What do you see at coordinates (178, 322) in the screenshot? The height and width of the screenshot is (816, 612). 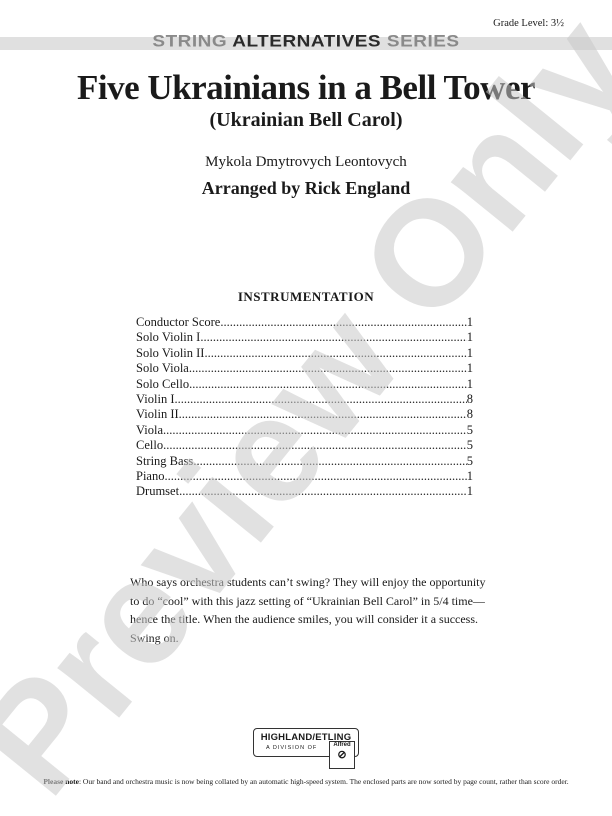 I see `instrument-name: Conductor Score` at bounding box center [178, 322].